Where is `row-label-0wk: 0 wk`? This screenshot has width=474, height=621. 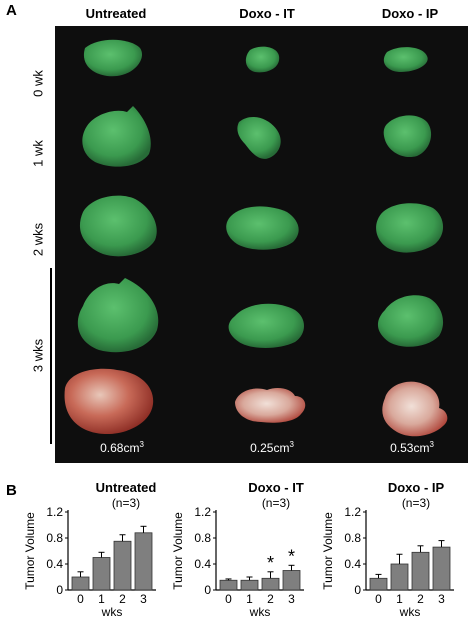 row-label-0wk: 0 wk is located at coordinates (38, 83).